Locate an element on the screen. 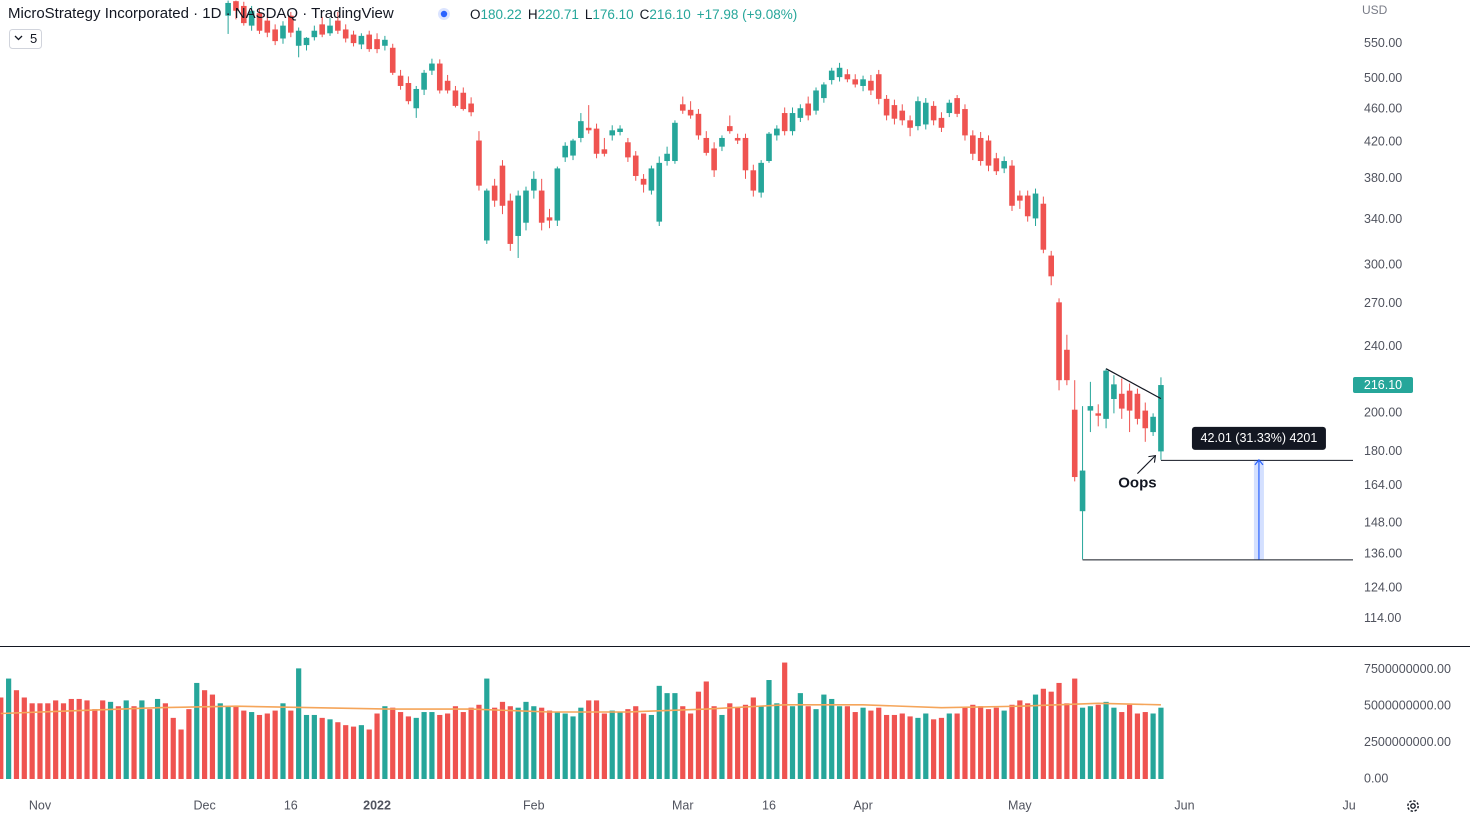  volume-tick-label: 5000000000.00 is located at coordinates (1407, 706).